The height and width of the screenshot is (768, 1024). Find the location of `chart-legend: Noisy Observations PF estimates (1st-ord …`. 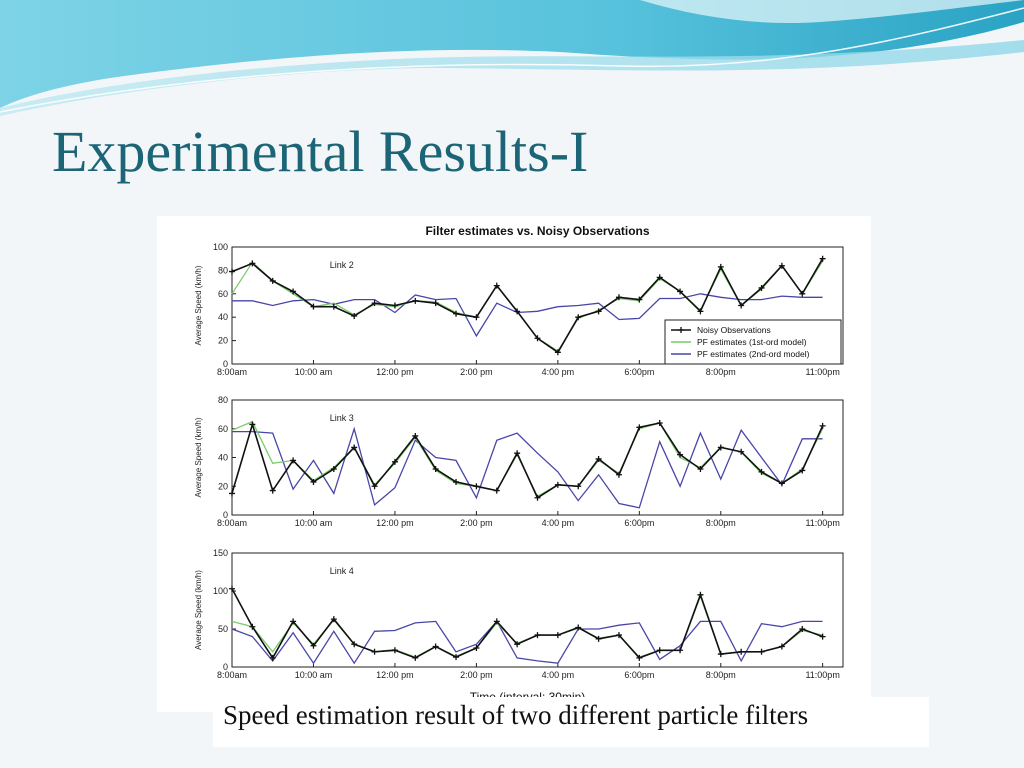

chart-legend: Noisy Observations PF estimates (1st-ord … is located at coordinates (753, 342).